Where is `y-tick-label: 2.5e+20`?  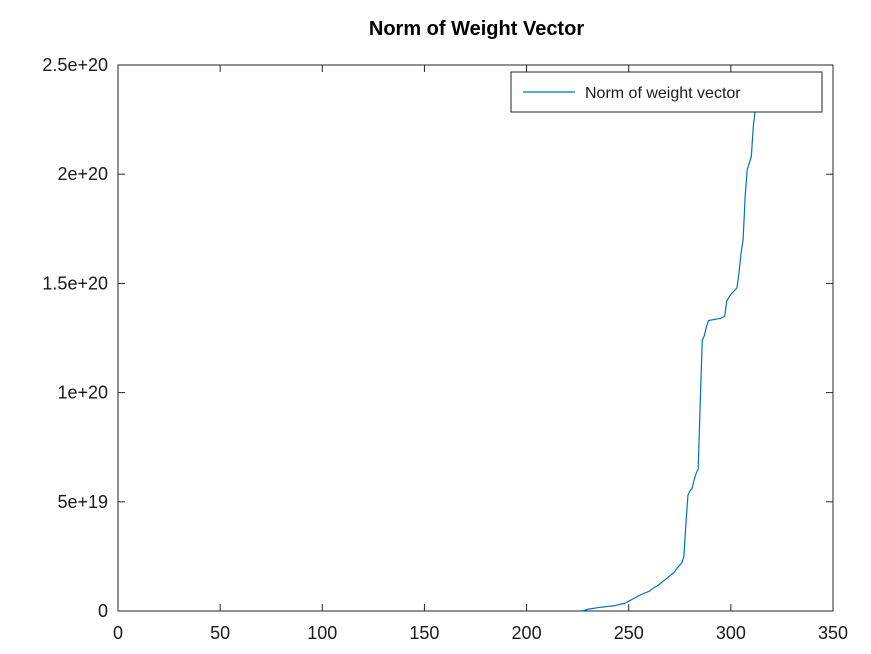 y-tick-label: 2.5e+20 is located at coordinates (75, 65).